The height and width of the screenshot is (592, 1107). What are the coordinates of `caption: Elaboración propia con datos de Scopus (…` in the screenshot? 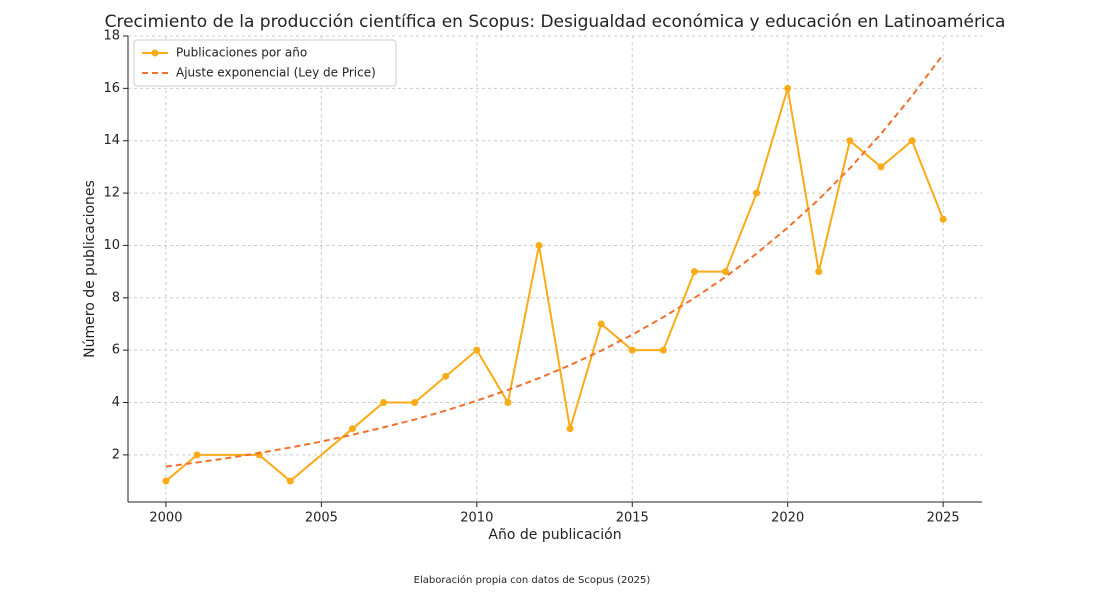 It's located at (532, 580).